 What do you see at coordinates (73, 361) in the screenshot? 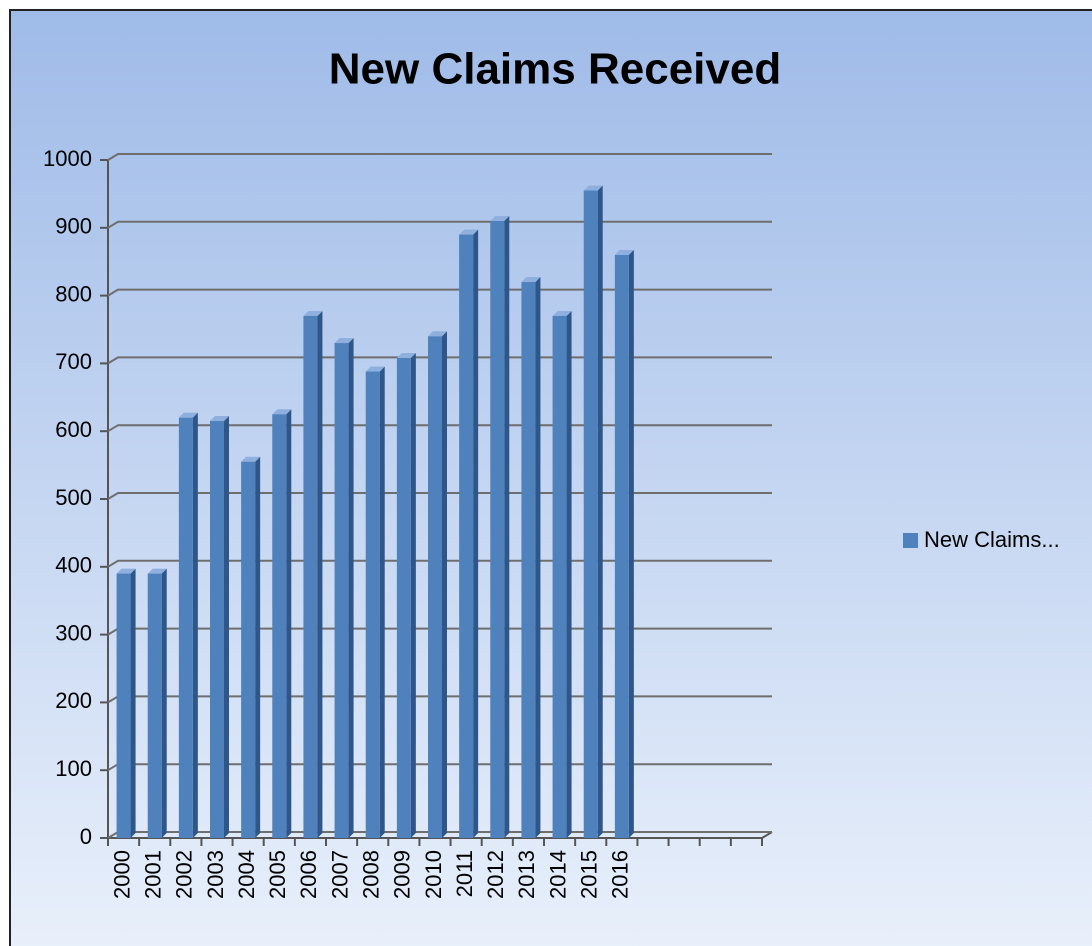
I see `y-tick-label: 700` at bounding box center [73, 361].